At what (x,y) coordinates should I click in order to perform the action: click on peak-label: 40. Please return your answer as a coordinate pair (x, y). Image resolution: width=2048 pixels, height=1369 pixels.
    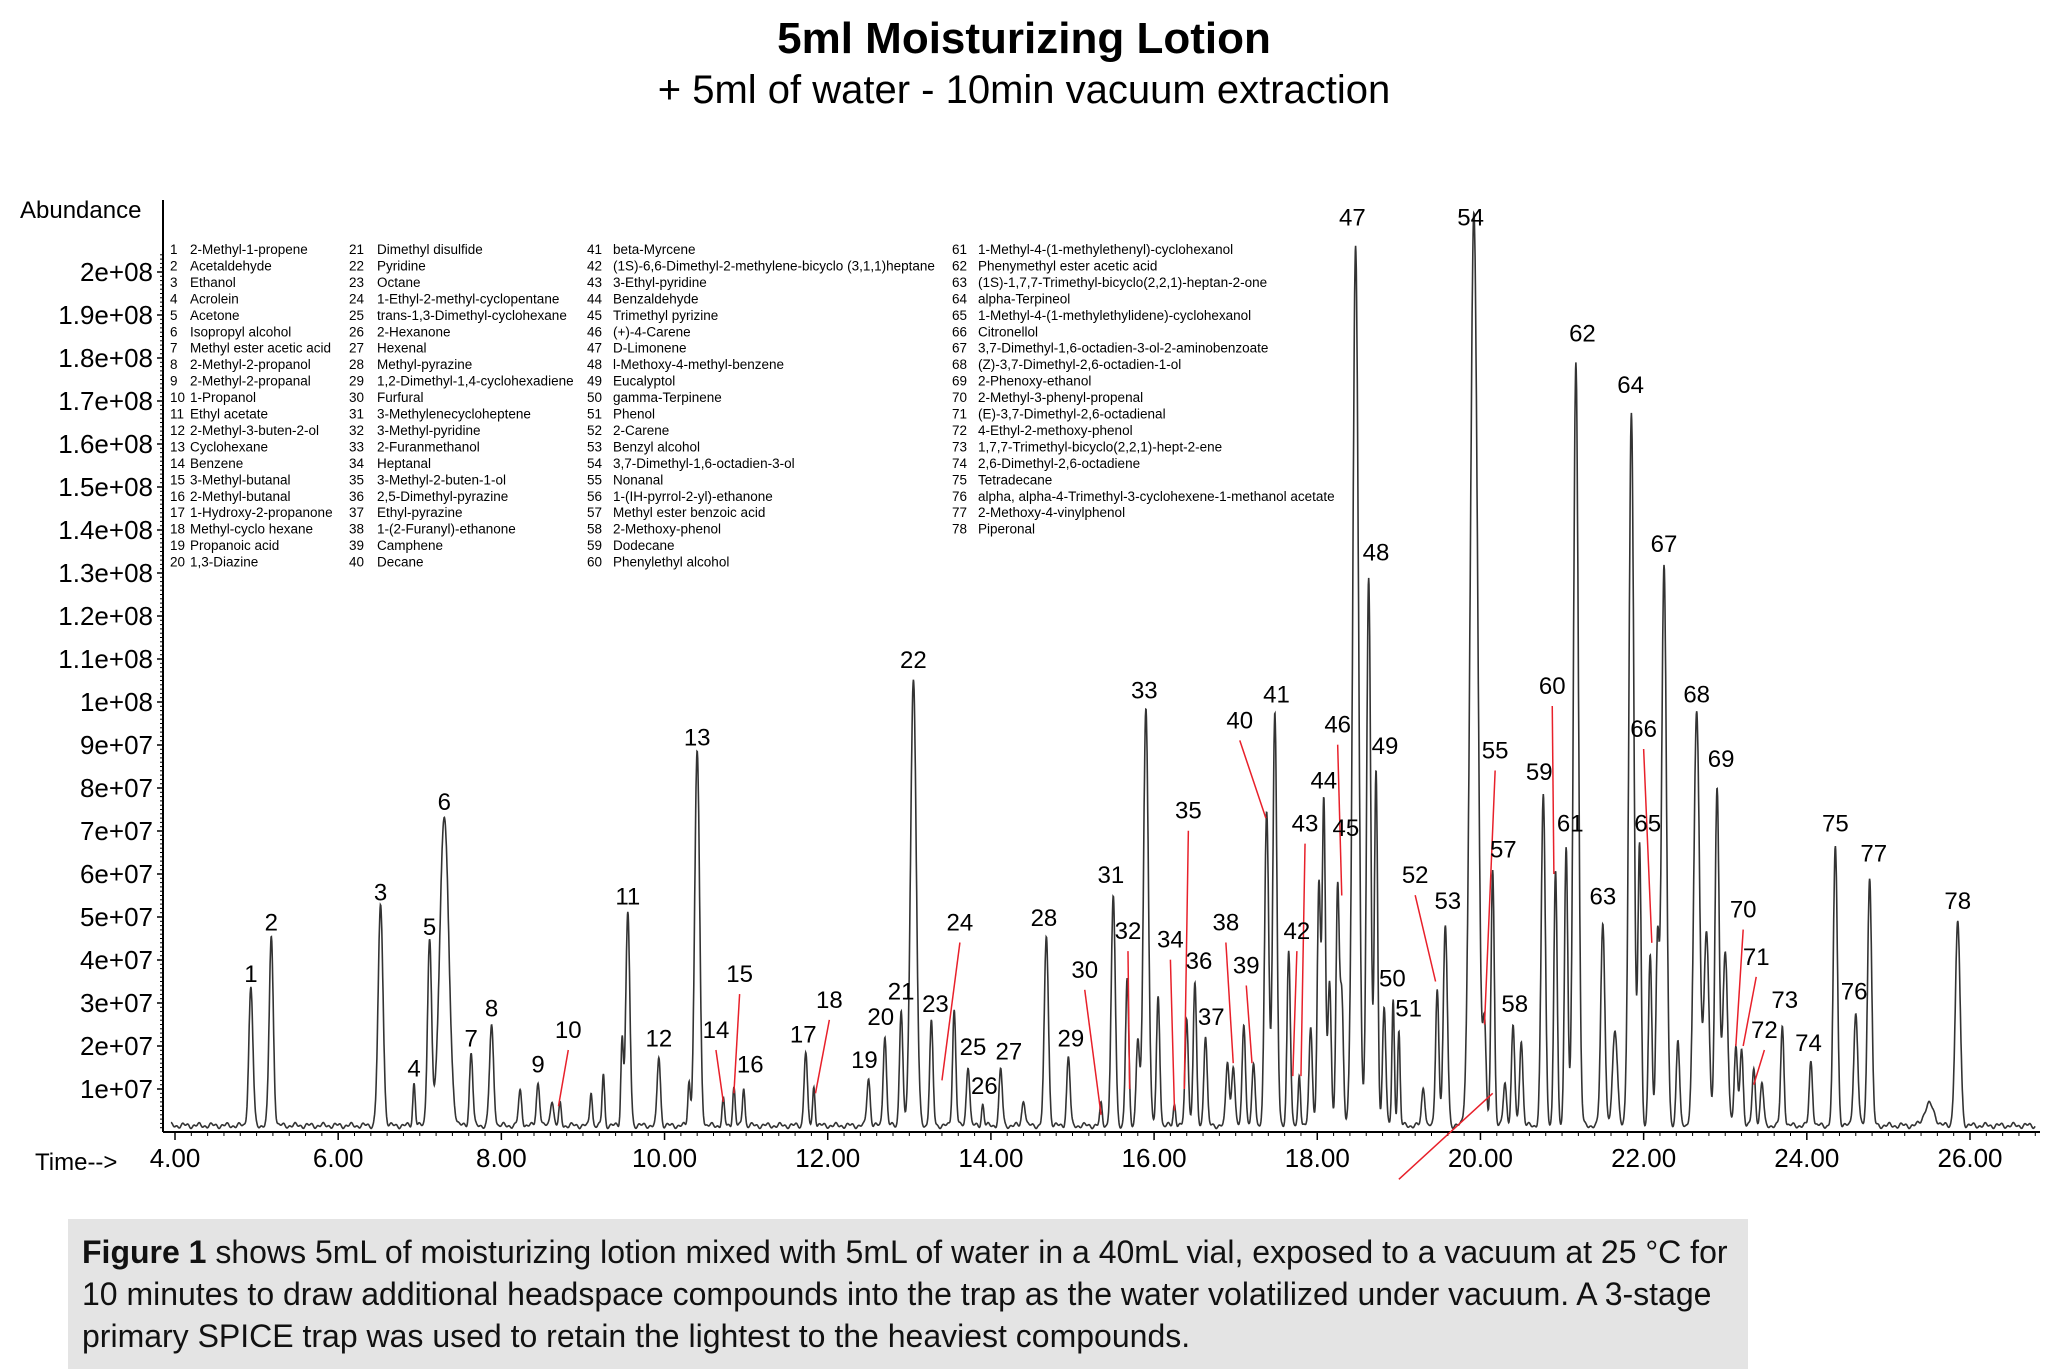
    Looking at the image, I should click on (1239, 720).